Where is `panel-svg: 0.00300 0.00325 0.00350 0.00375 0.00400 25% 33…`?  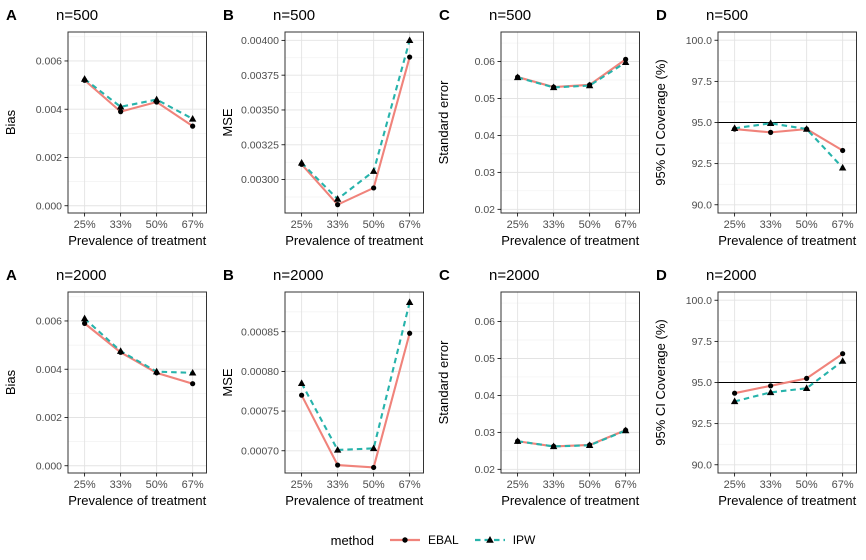 panel-svg: 0.00300 0.00325 0.00350 0.00375 0.00400 25% 33… is located at coordinates (322, 127).